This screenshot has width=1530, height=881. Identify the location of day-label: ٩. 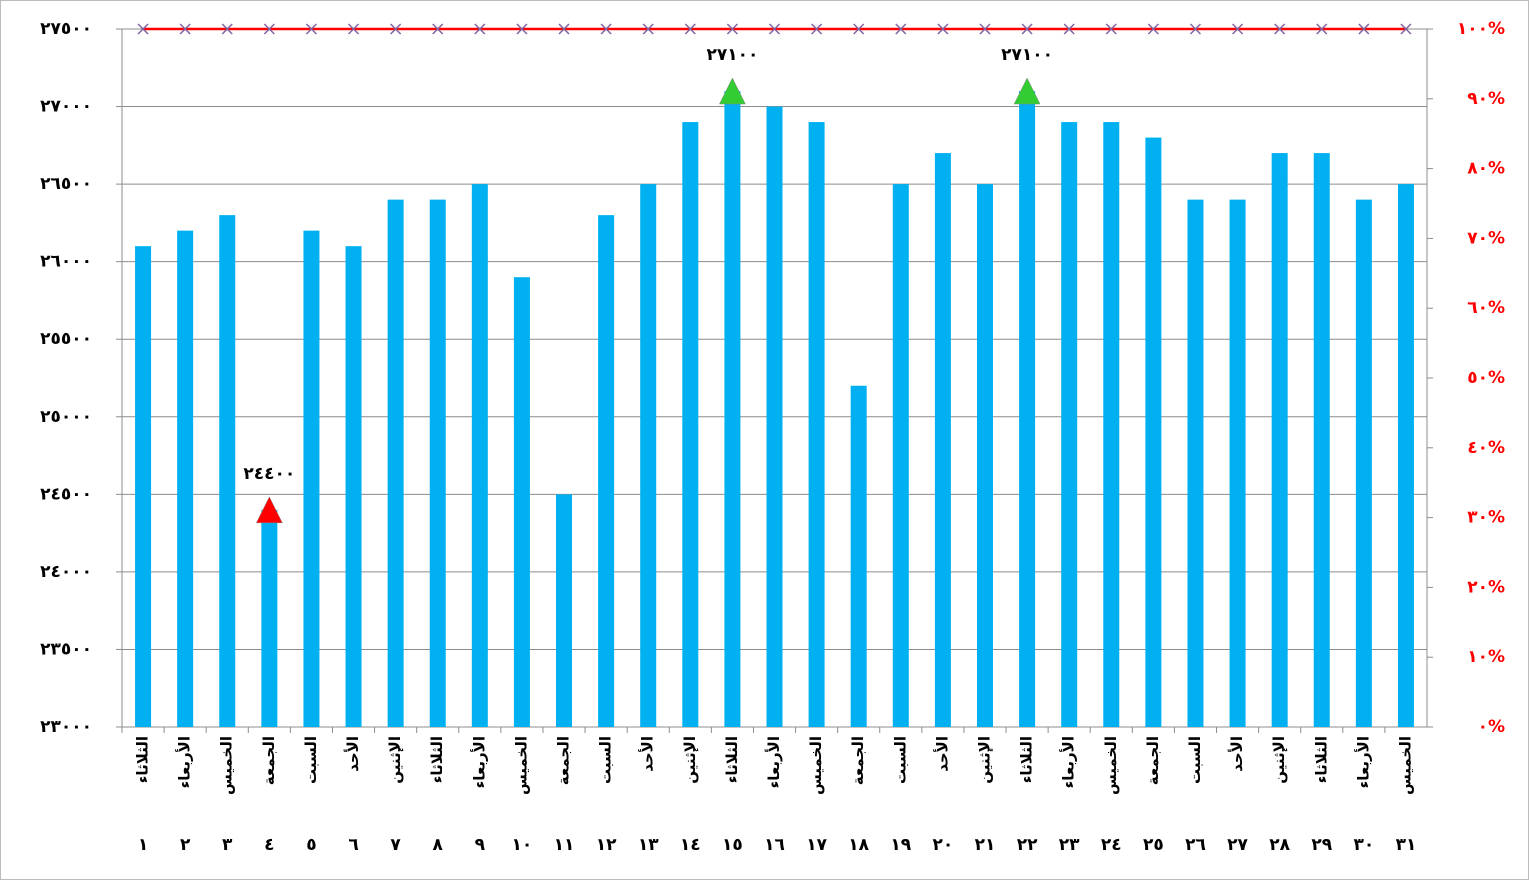
(480, 845).